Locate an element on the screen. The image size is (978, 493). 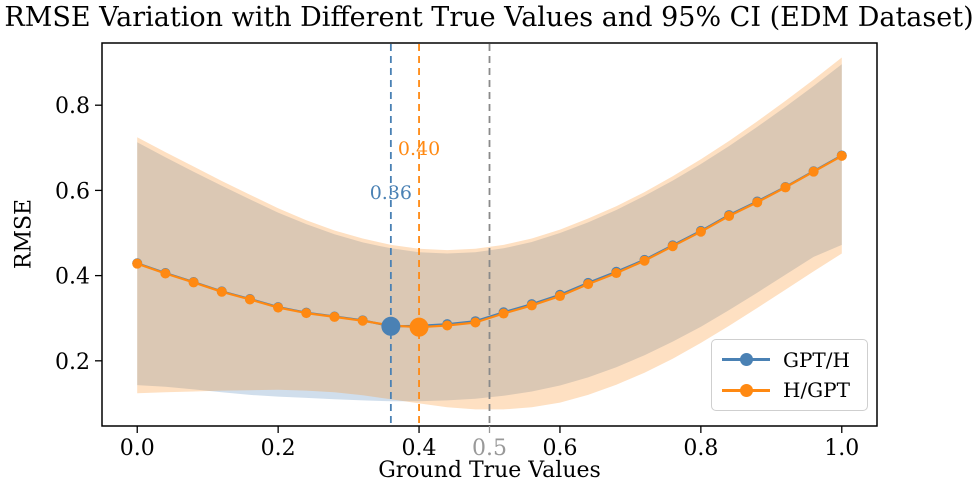
y-tick-label: 0.6 is located at coordinates (72, 191).